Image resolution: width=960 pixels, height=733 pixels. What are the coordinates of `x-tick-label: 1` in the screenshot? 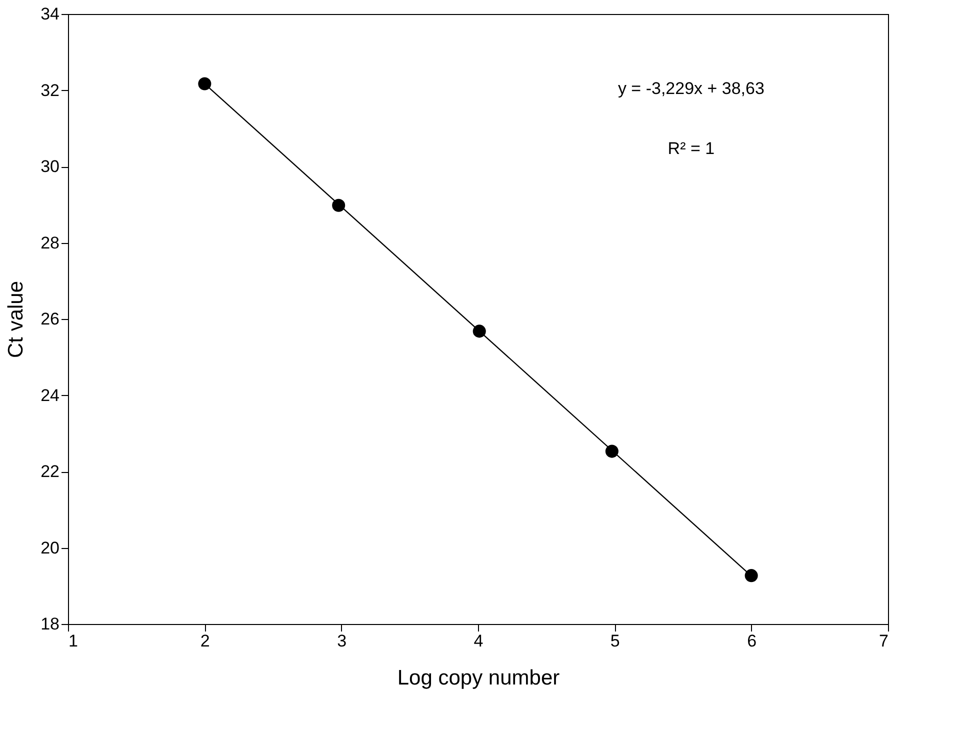 It's located at (73, 641).